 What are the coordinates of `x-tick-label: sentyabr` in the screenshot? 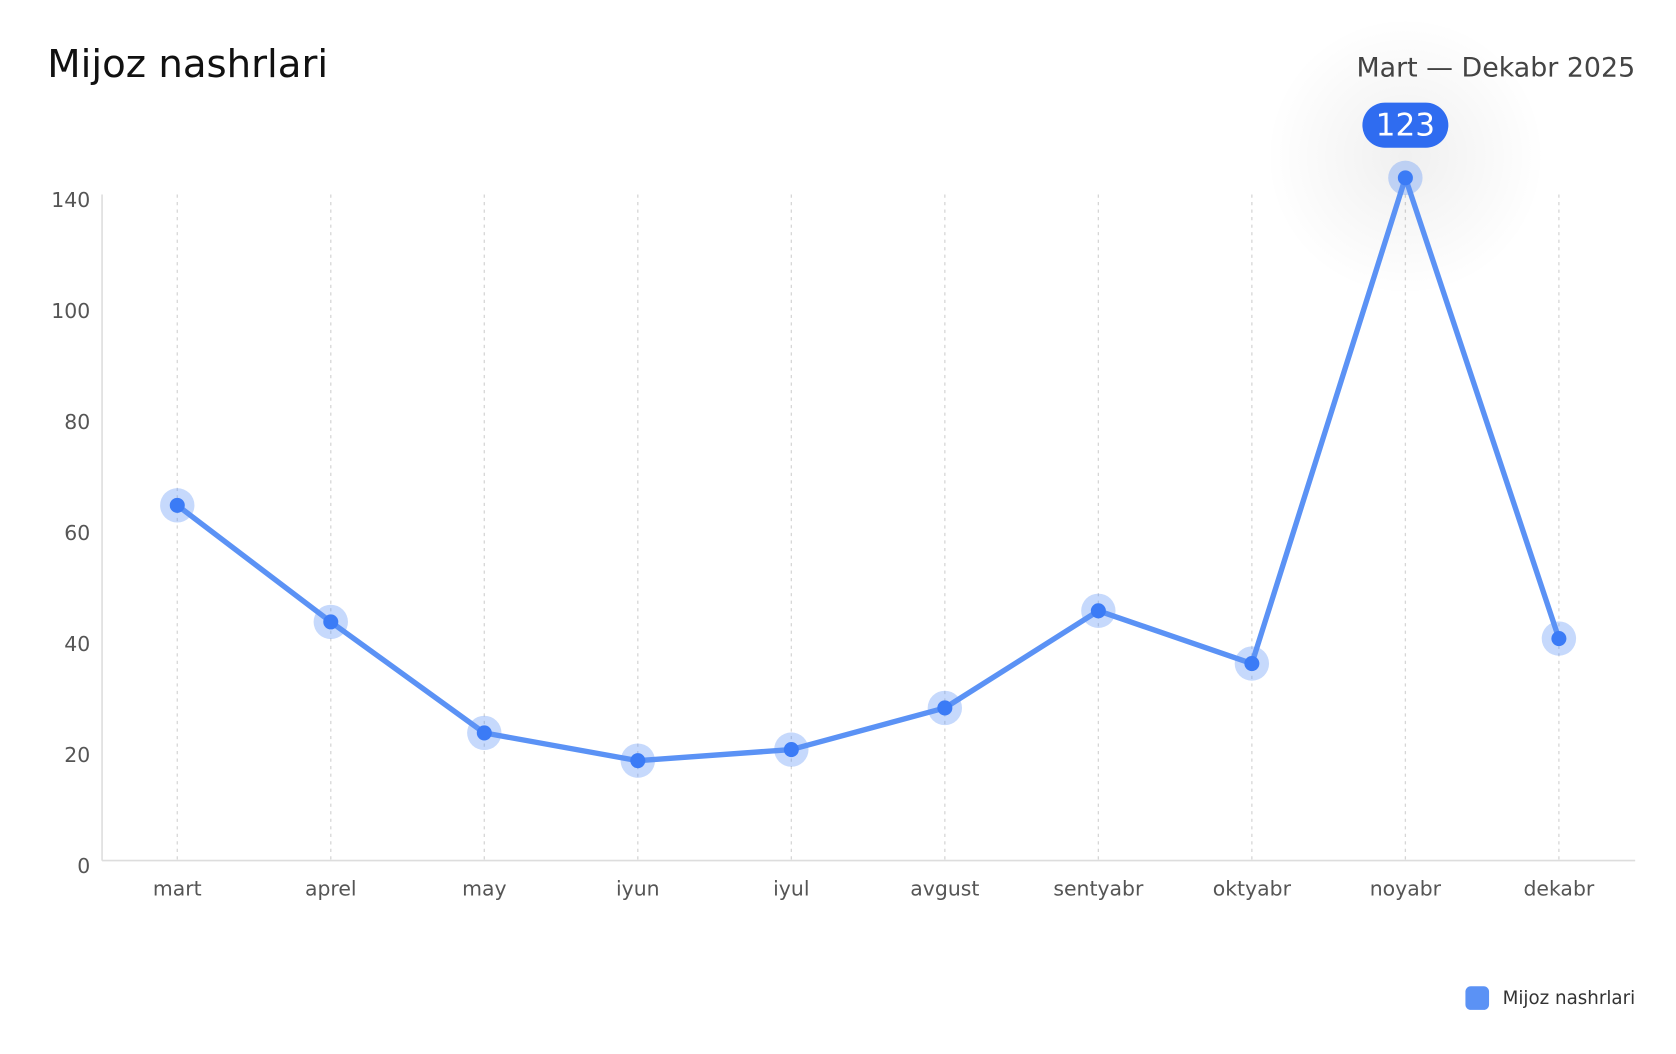 It's located at (1098, 889).